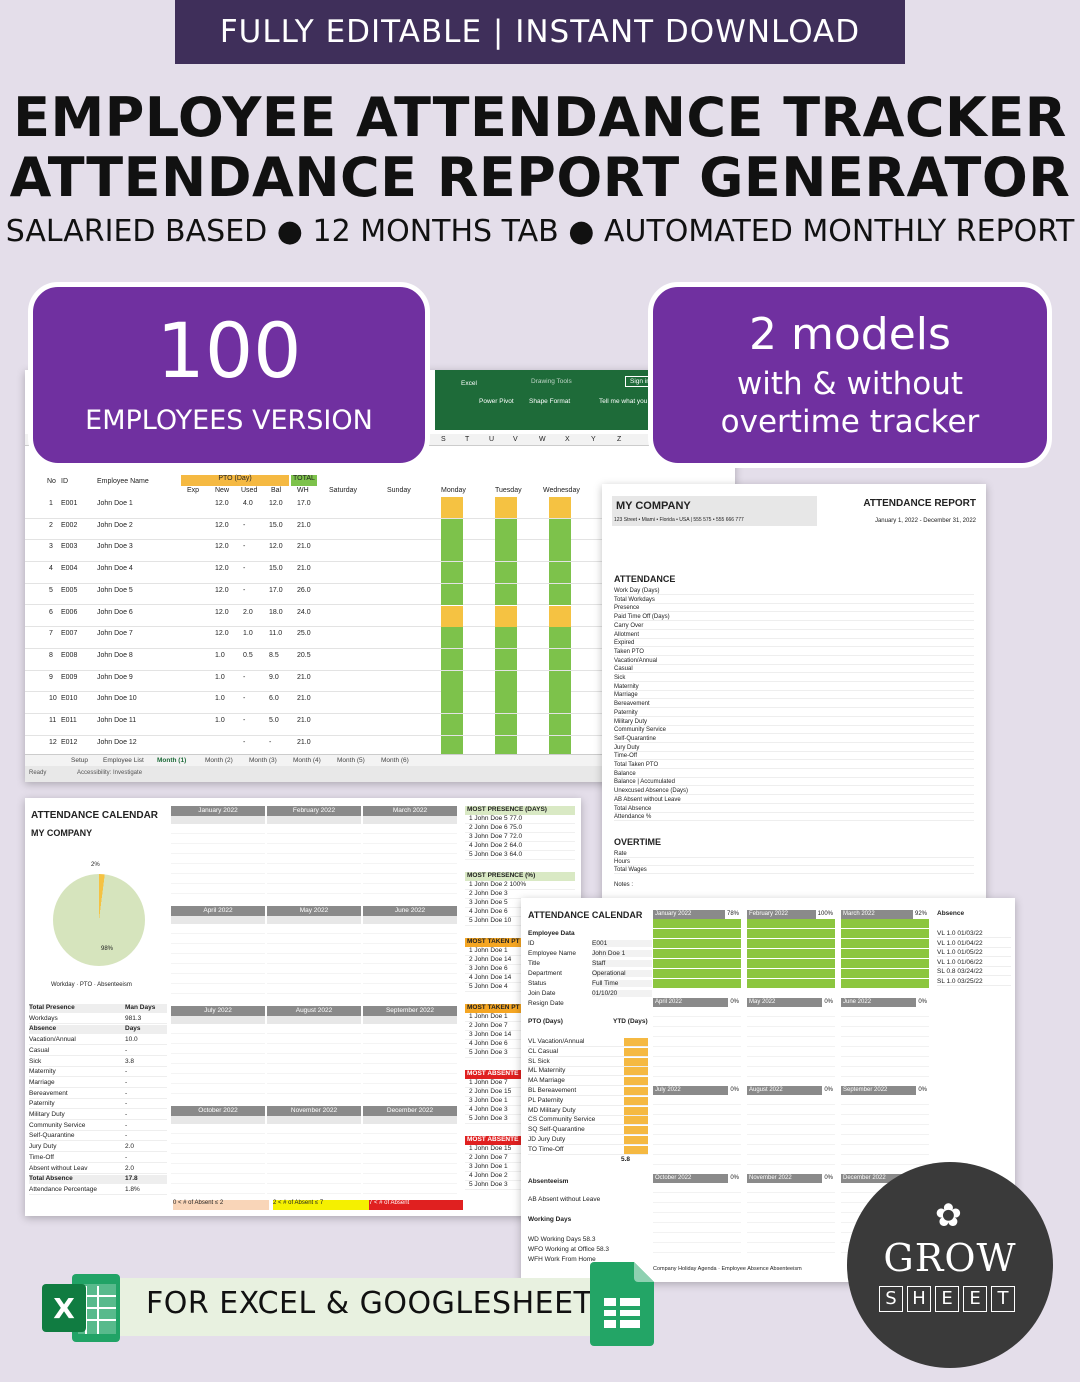 This screenshot has width=1080, height=1382. I want to click on field-value: 01/10/20, so click(622, 993).